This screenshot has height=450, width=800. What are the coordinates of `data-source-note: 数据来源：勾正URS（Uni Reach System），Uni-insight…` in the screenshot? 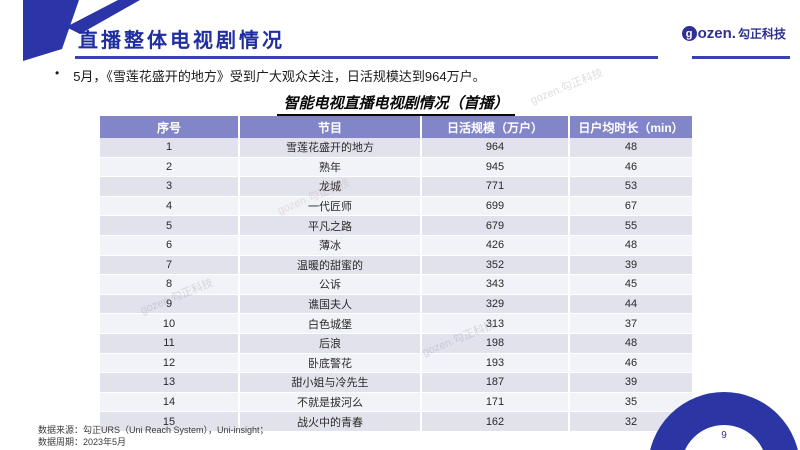 It's located at (153, 430).